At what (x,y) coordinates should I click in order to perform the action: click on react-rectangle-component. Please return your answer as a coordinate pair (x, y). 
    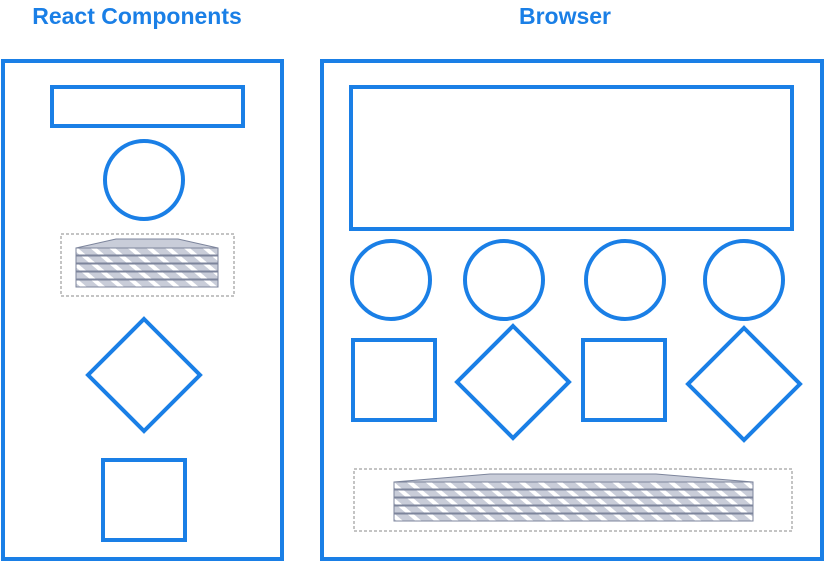
    Looking at the image, I should click on (147, 106).